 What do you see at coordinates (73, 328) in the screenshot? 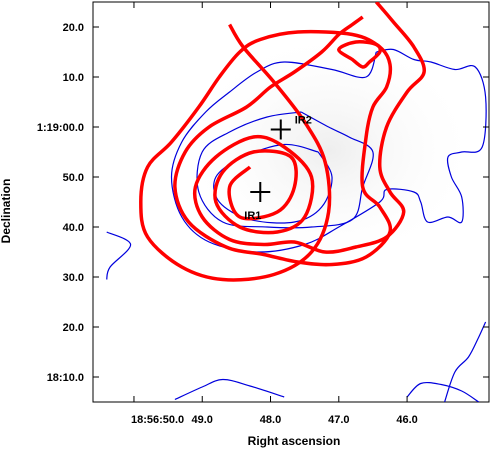
I see `y-tick-label-2: 20.0` at bounding box center [73, 328].